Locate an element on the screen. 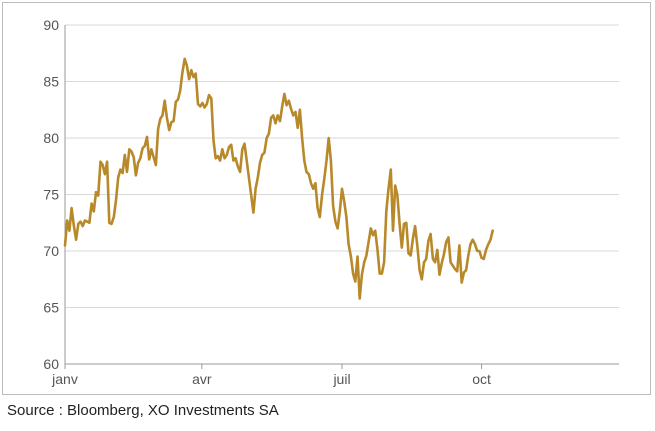 The width and height of the screenshot is (655, 431). x-tick-label-janv: janv is located at coordinates (64, 379).